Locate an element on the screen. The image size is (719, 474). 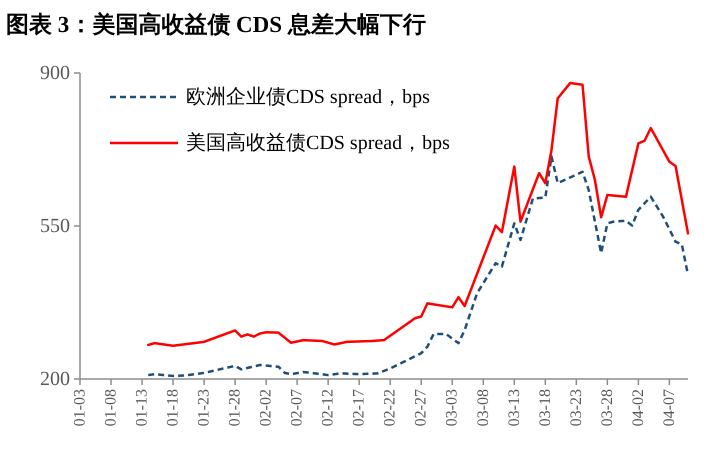
x-tick-label: 02-02 is located at coordinates (266, 407).